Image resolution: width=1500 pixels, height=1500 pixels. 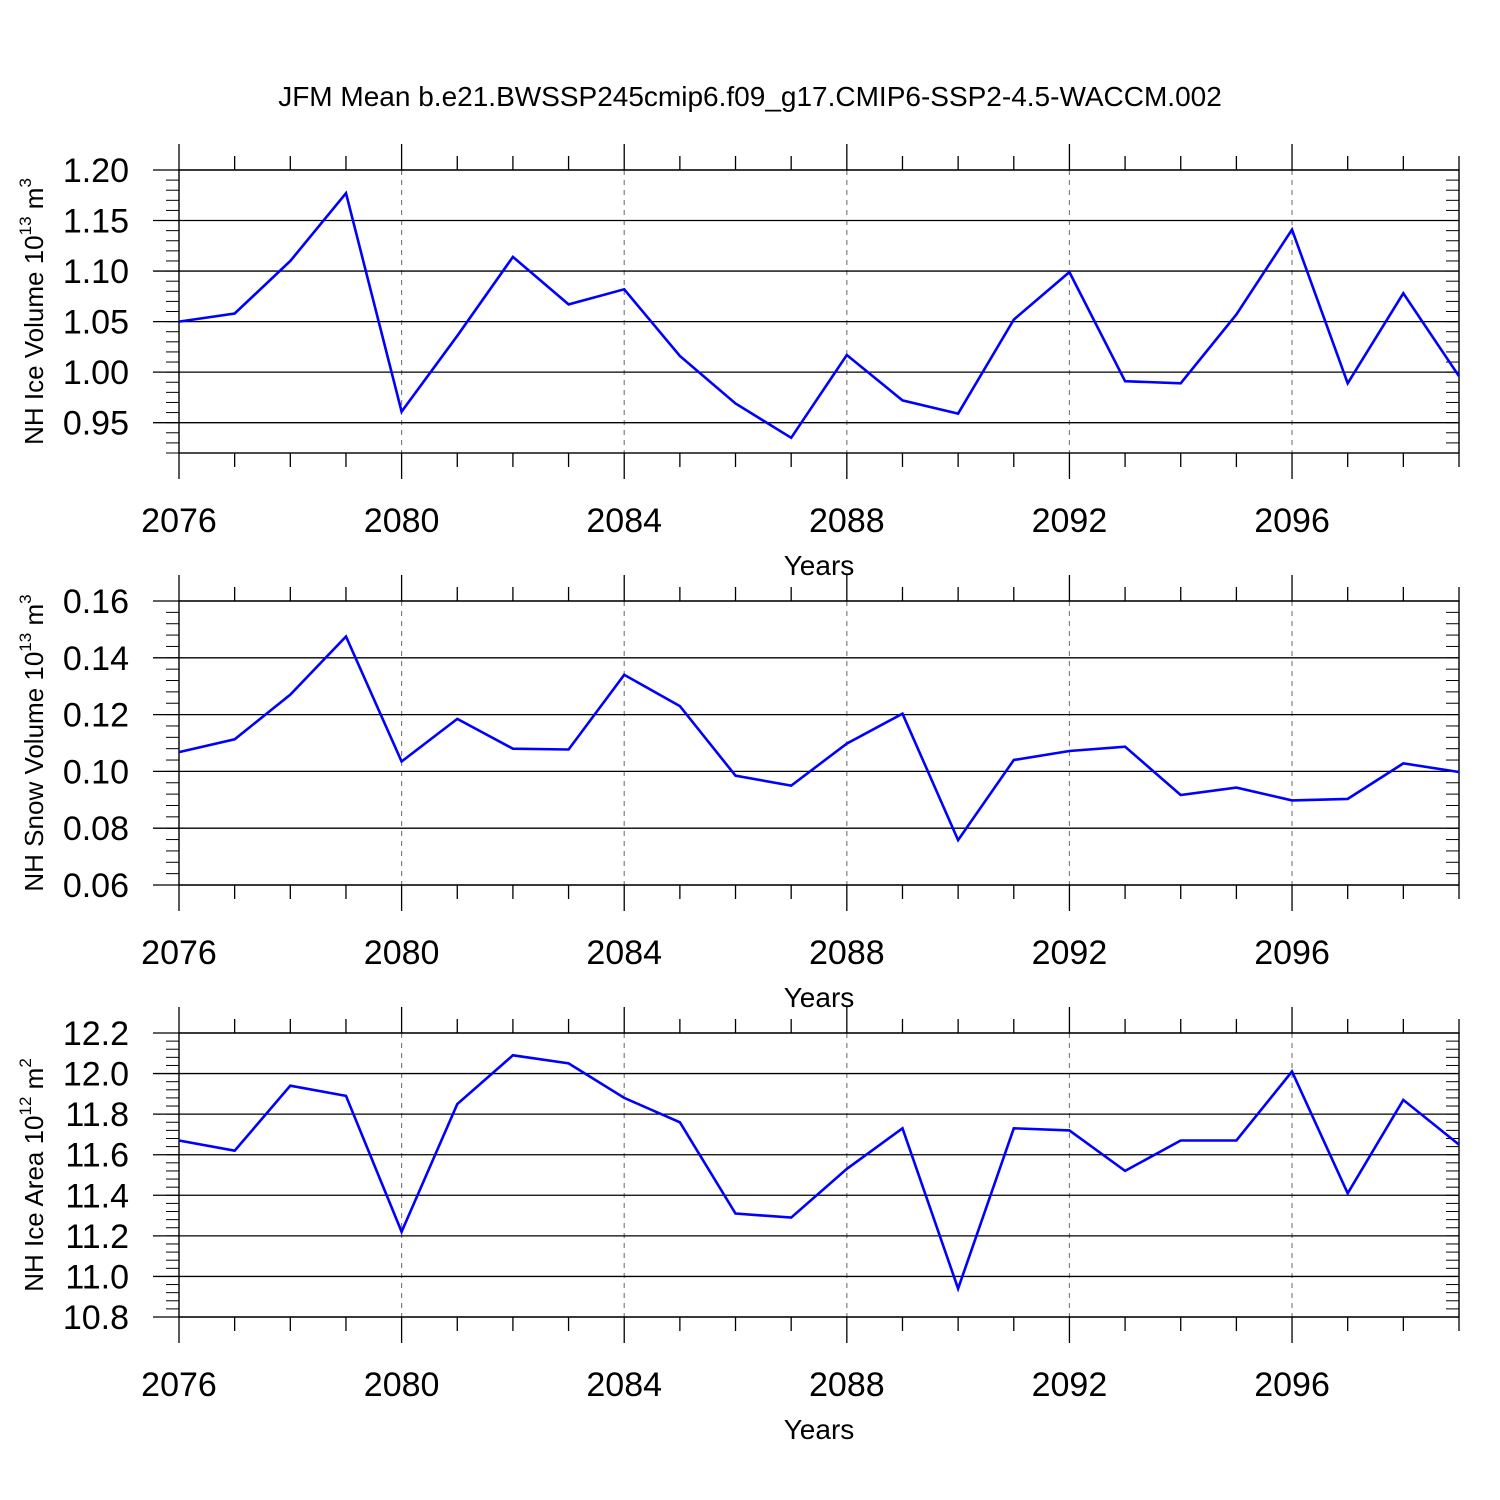 What do you see at coordinates (96, 373) in the screenshot?
I see `y-tick-label: 1.00` at bounding box center [96, 373].